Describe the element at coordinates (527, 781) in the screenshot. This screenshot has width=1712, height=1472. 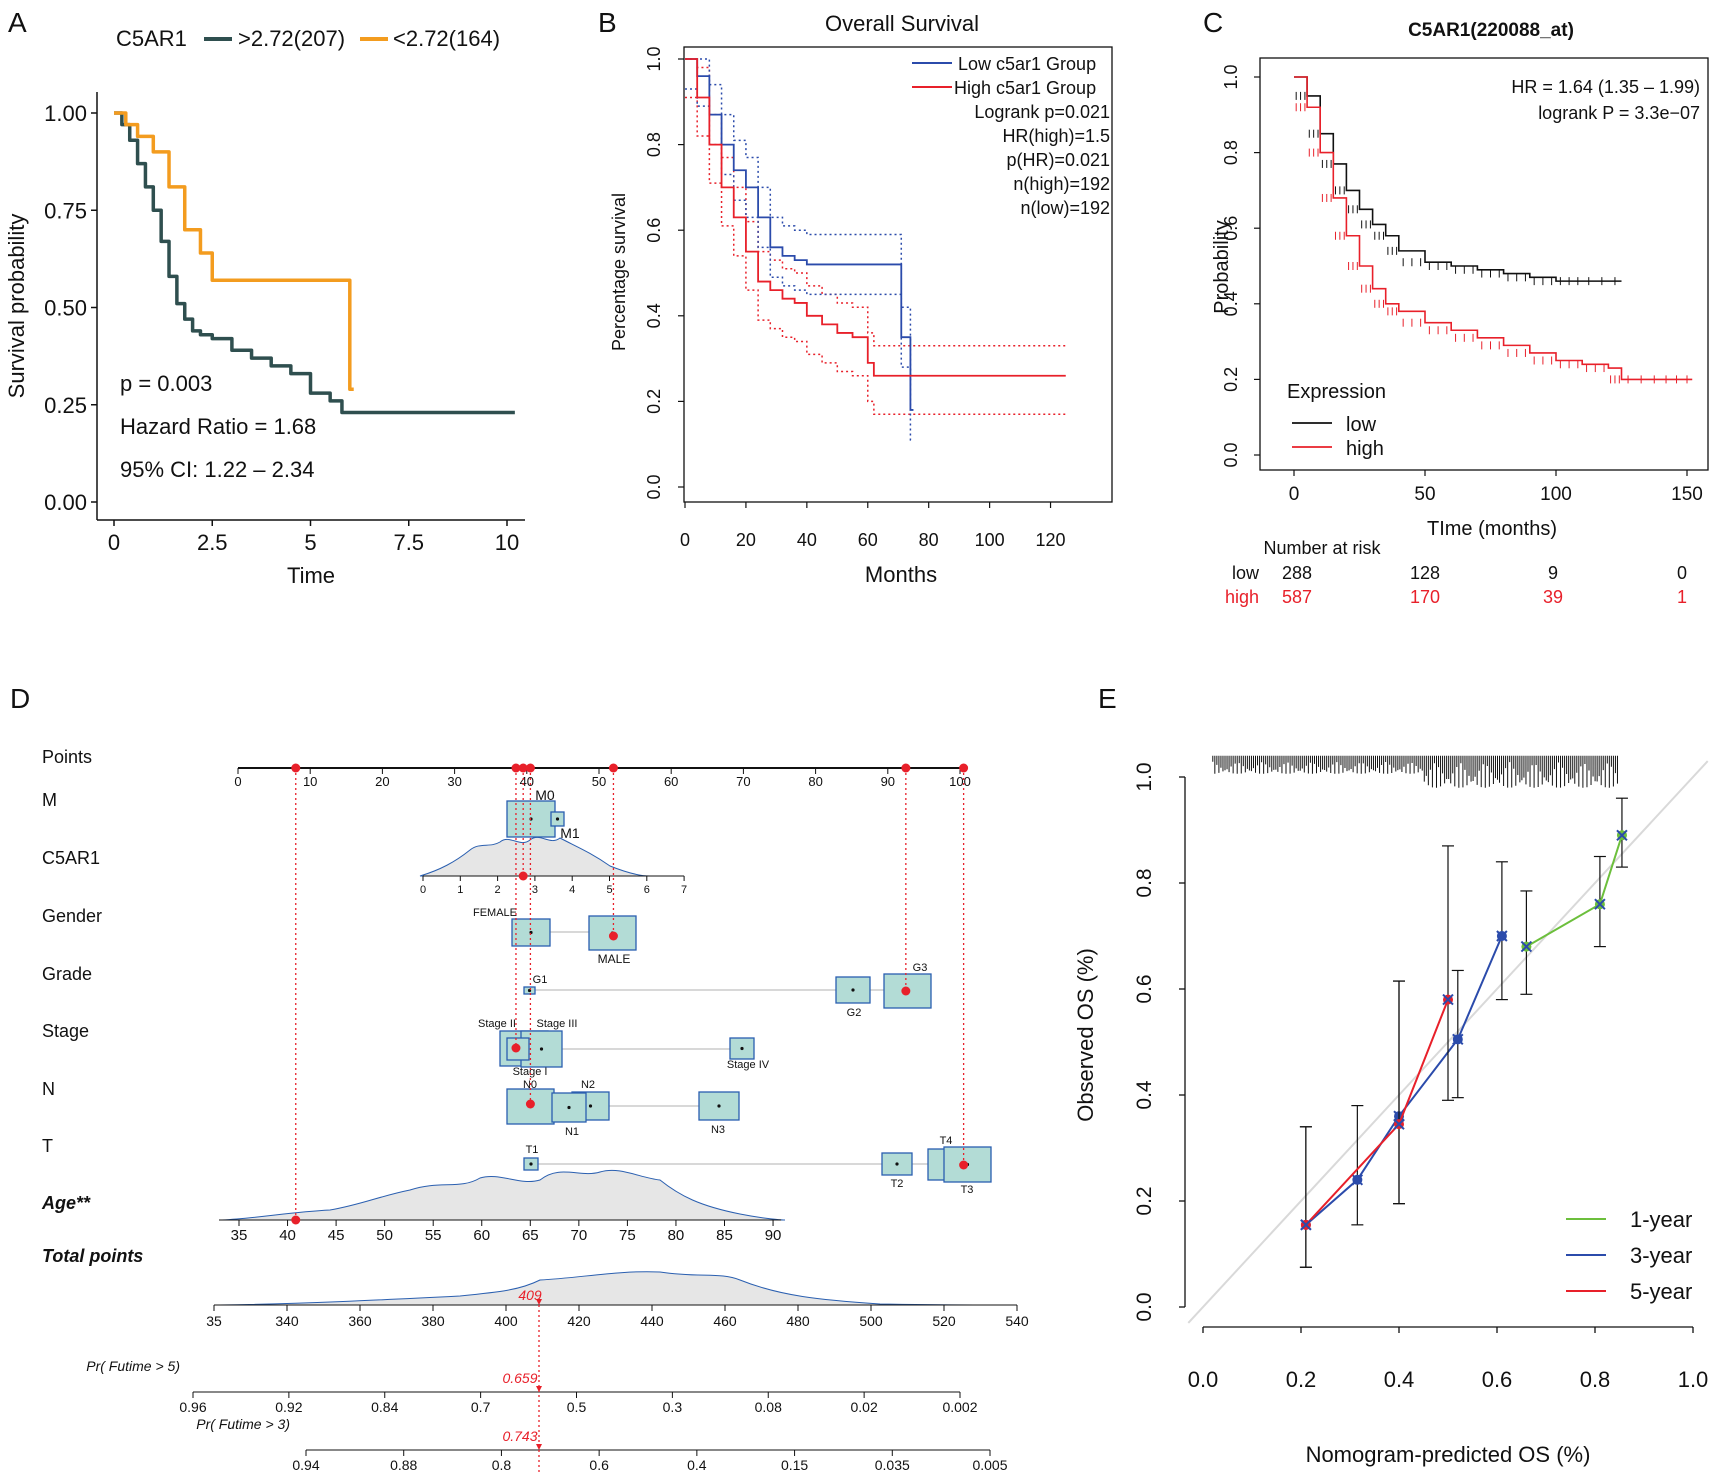
I see `points-tick-label: 40` at that location.